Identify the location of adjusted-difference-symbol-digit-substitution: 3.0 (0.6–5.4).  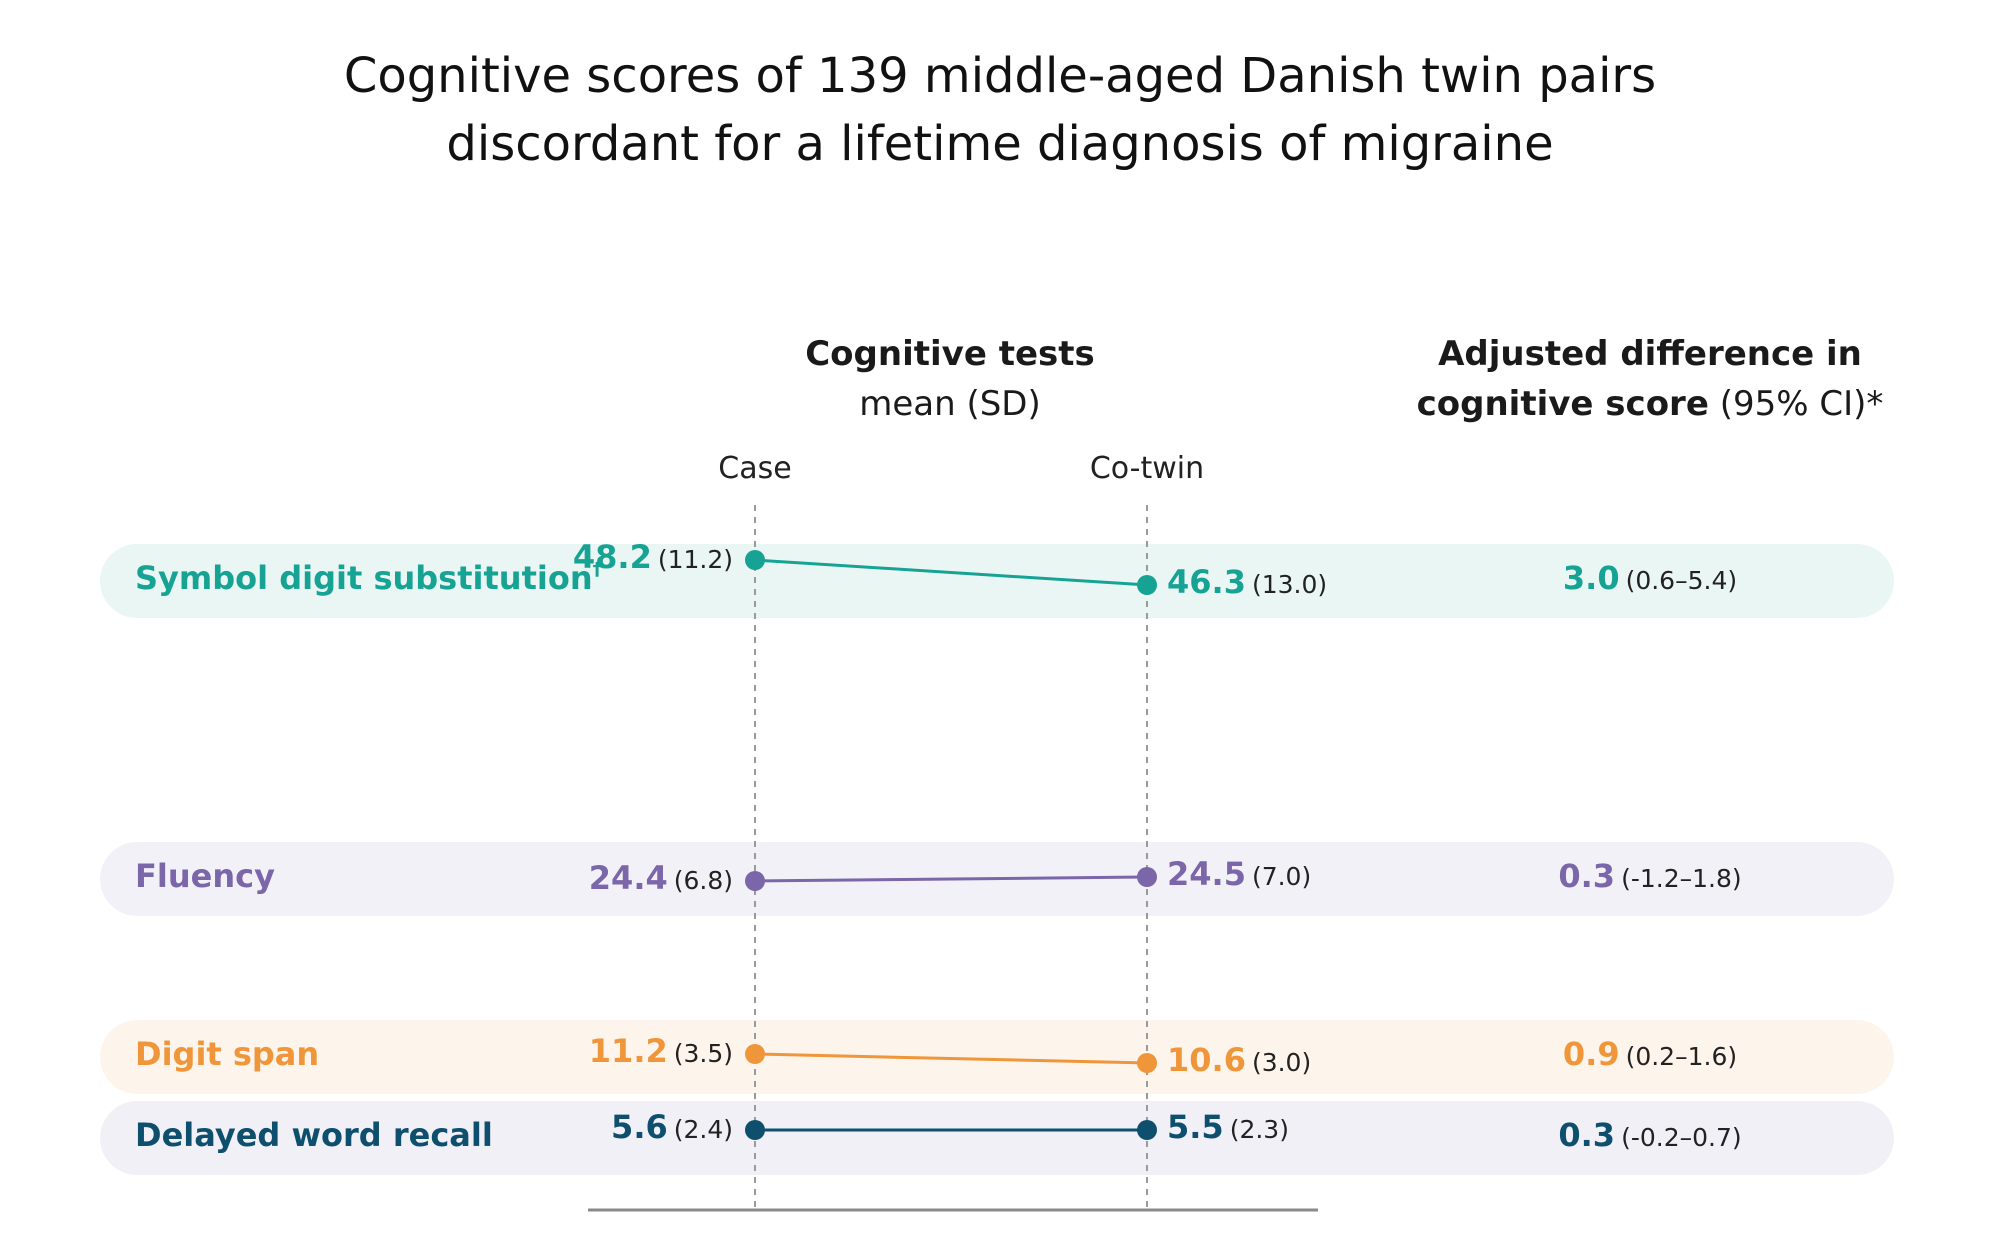
(1650, 578).